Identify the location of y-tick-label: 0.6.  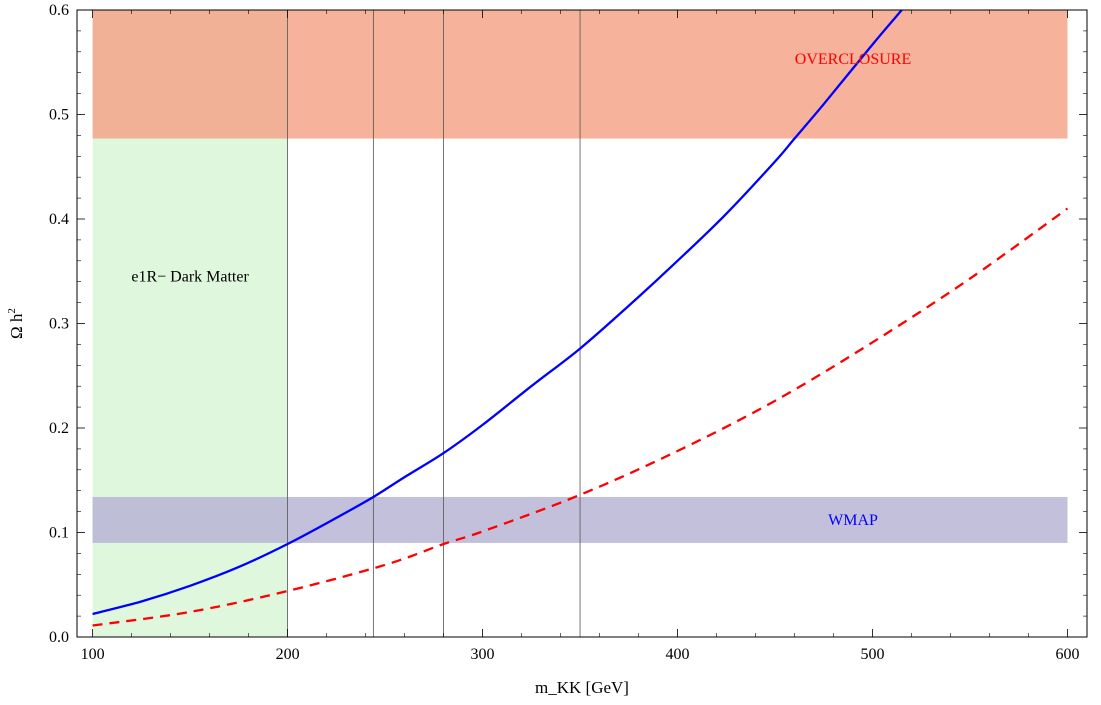
(59, 10).